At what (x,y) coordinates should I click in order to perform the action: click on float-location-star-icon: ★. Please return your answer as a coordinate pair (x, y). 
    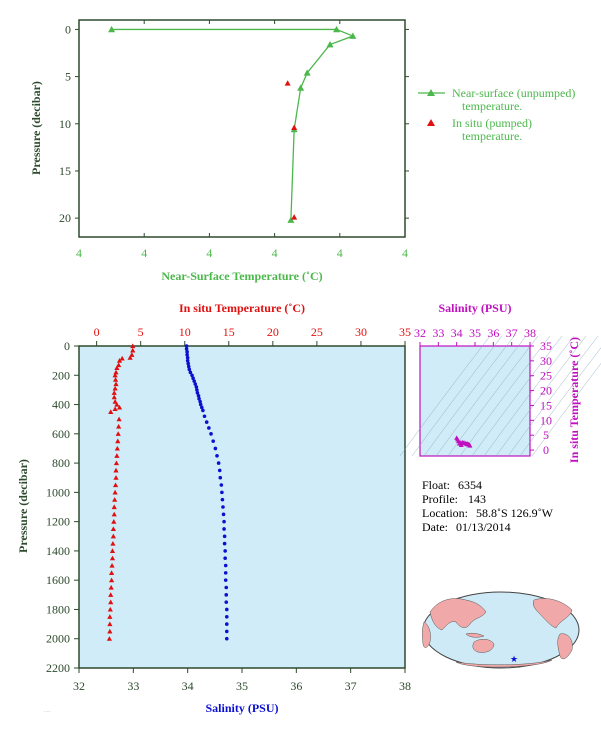
    Looking at the image, I should click on (514, 659).